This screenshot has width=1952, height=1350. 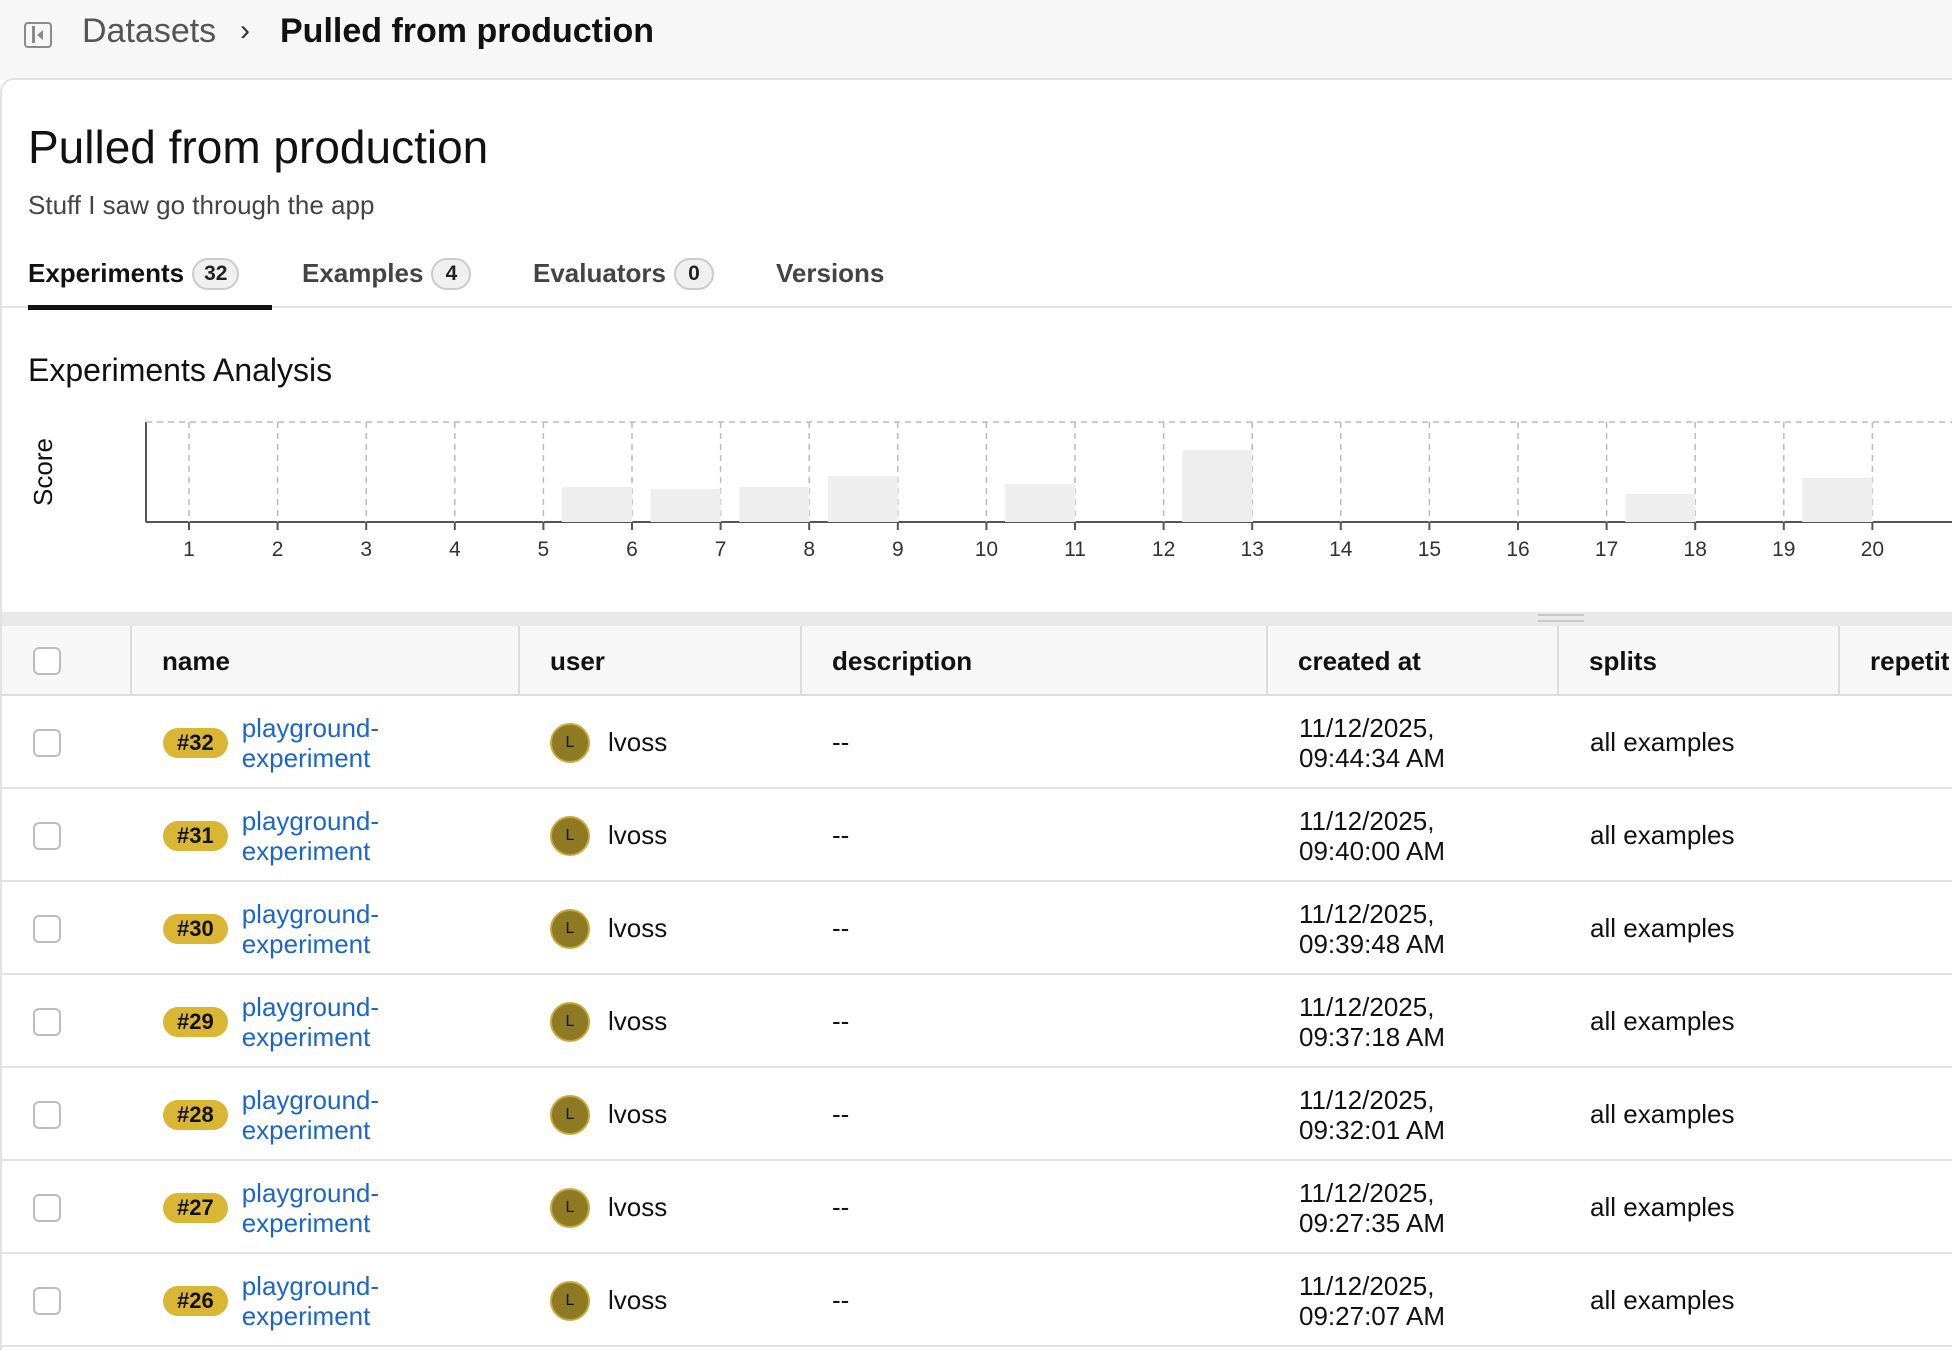 I want to click on breadcrumb-datasets-link: Datasets, so click(x=149, y=31).